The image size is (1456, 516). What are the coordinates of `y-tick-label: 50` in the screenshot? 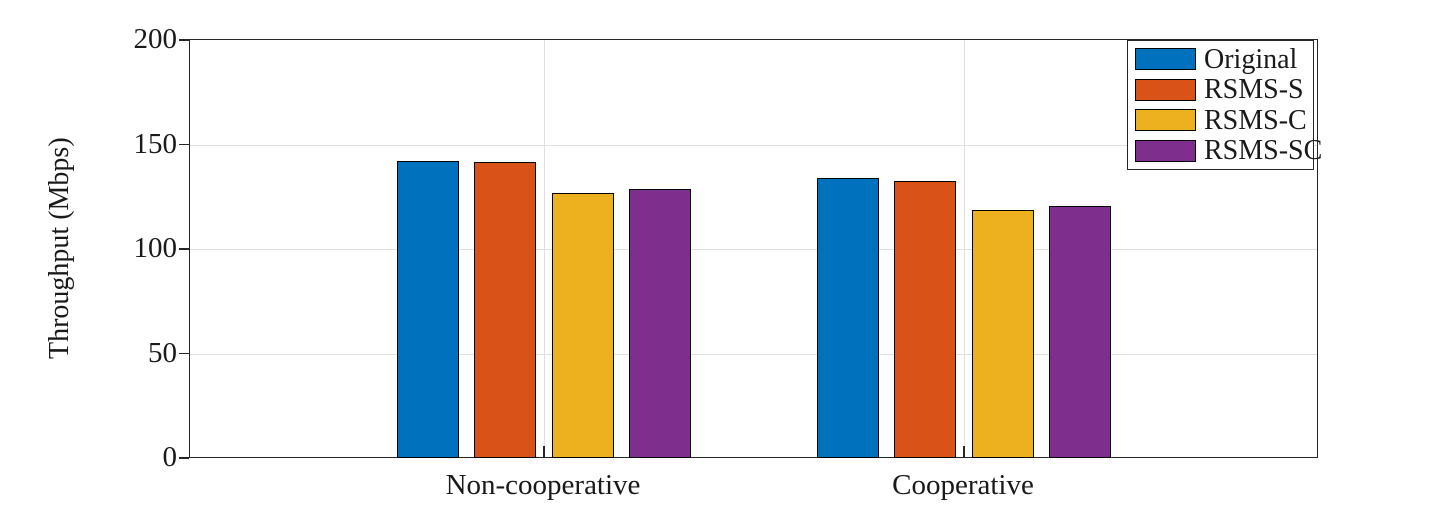 It's located at (162, 352).